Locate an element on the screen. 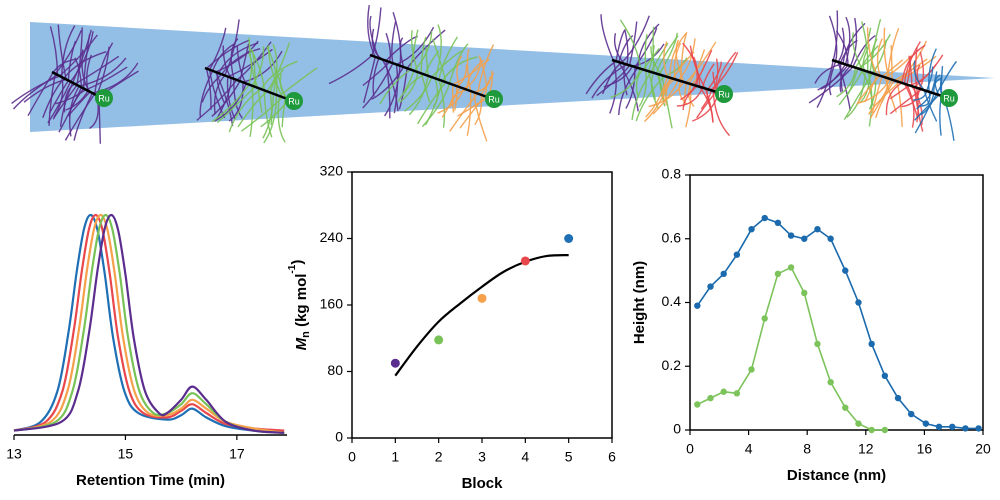 The width and height of the screenshot is (1000, 500). ru-catalyst is located at coordinates (949, 98).